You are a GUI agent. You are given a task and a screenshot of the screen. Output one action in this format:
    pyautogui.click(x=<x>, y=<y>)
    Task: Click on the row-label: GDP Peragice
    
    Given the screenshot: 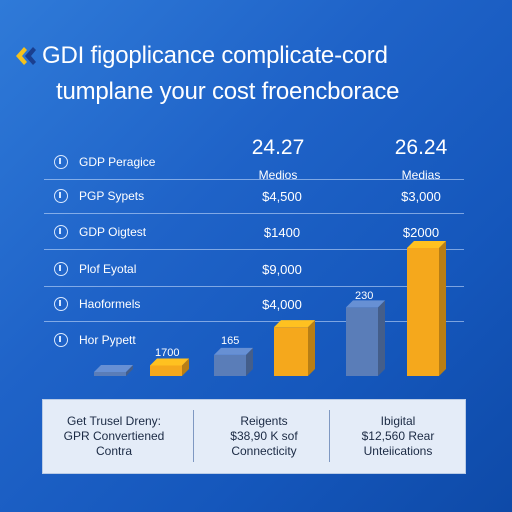 What is the action you would take?
    pyautogui.click(x=117, y=162)
    